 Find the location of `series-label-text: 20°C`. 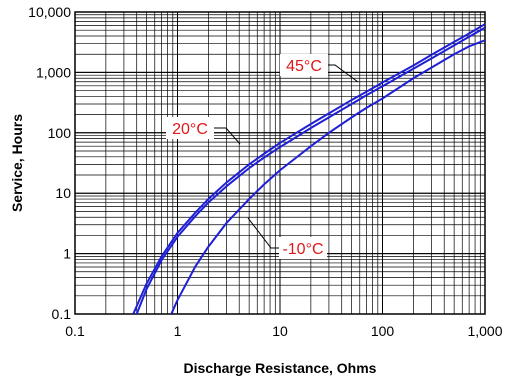

series-label-text: 20°C is located at coordinates (190, 129).